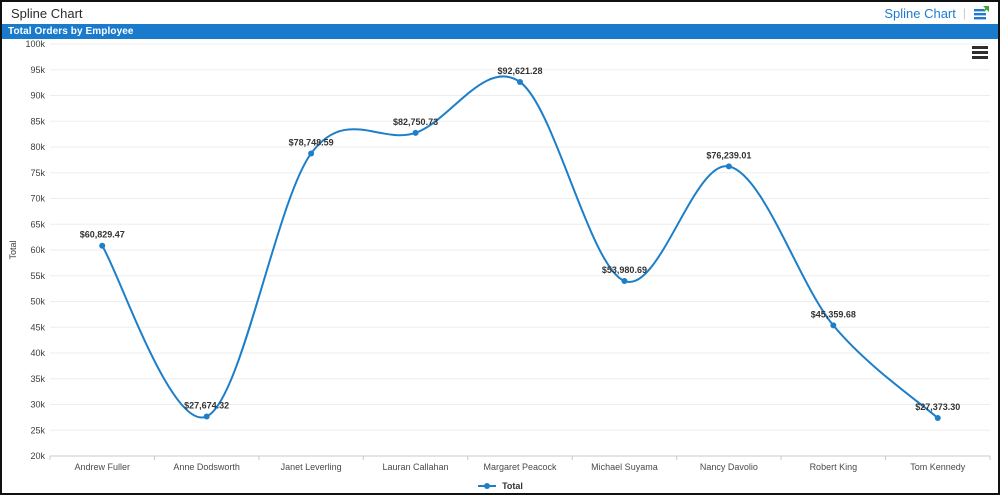  Describe the element at coordinates (206, 467) in the screenshot. I see `svg-text: Anne Dodsworth` at that location.